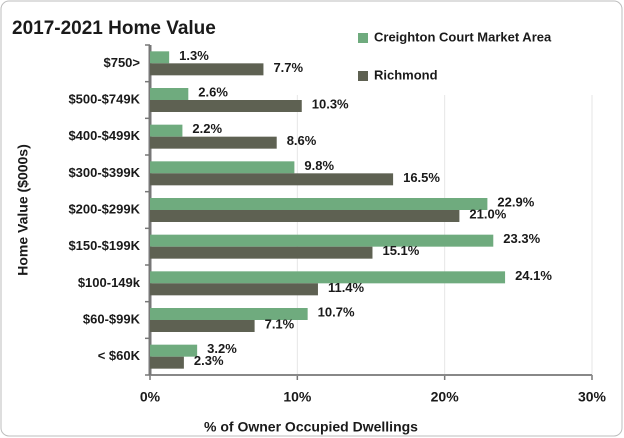  I want to click on value-label: 21.0%, so click(487, 213).